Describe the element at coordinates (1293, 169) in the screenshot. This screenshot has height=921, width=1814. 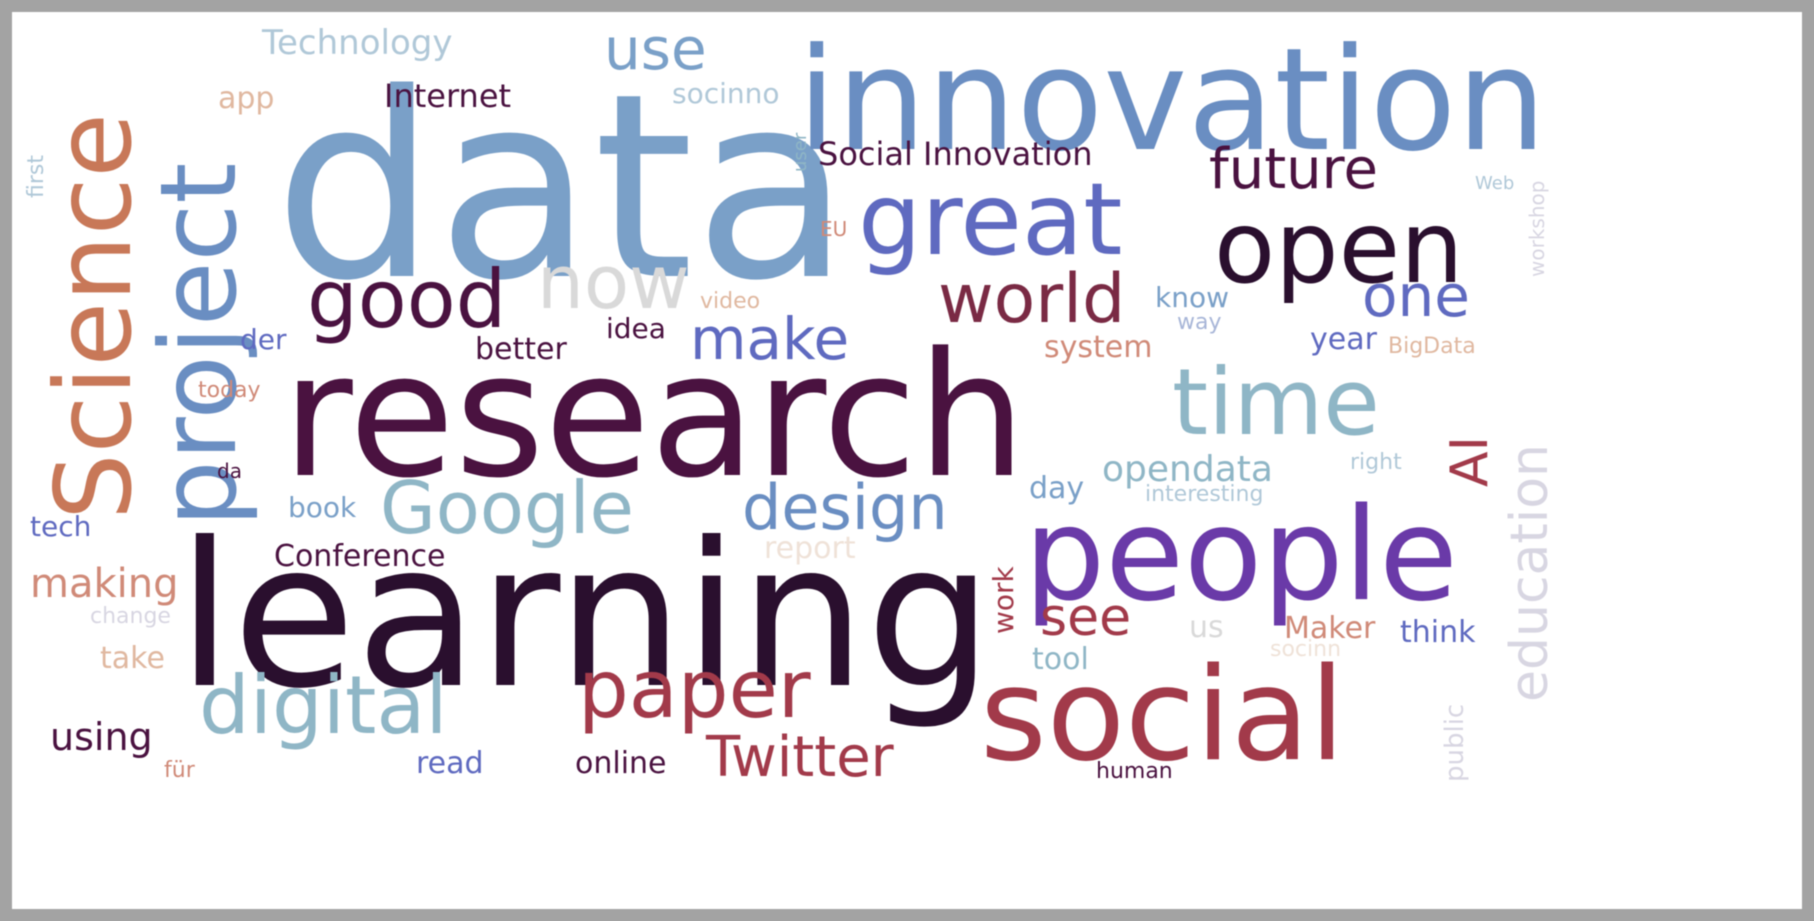
I see `word: future` at that location.